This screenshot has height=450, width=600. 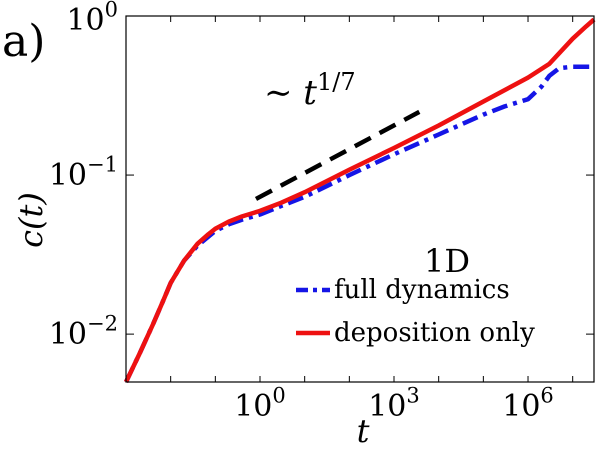 I want to click on legend: full dynamics deposition only, so click(x=415, y=311).